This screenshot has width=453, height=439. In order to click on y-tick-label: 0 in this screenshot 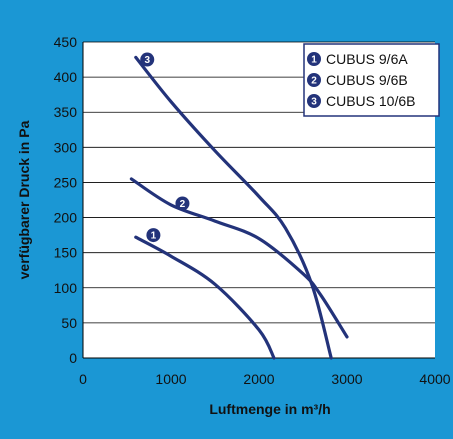, I will do `click(73, 358)`.